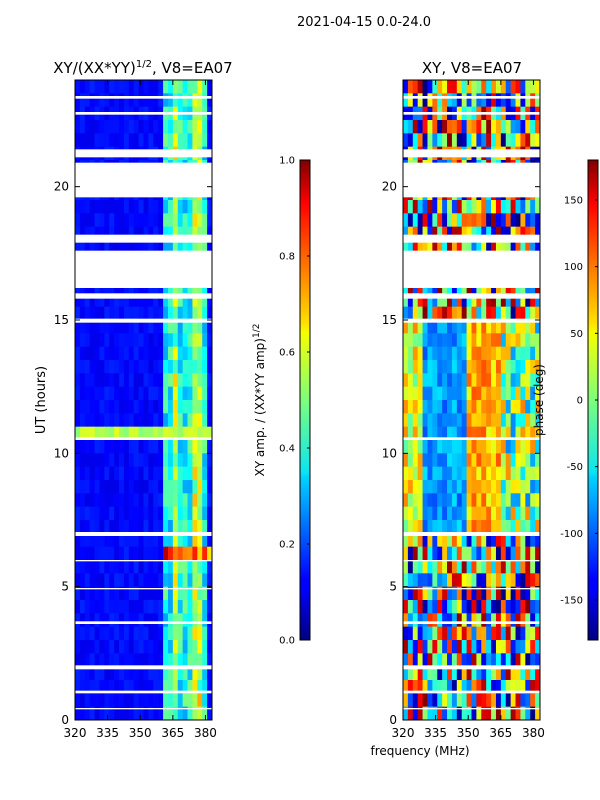 This screenshot has height=800, width=600. Describe the element at coordinates (143, 153) in the screenshot. I see `amp-gap-band` at that location.